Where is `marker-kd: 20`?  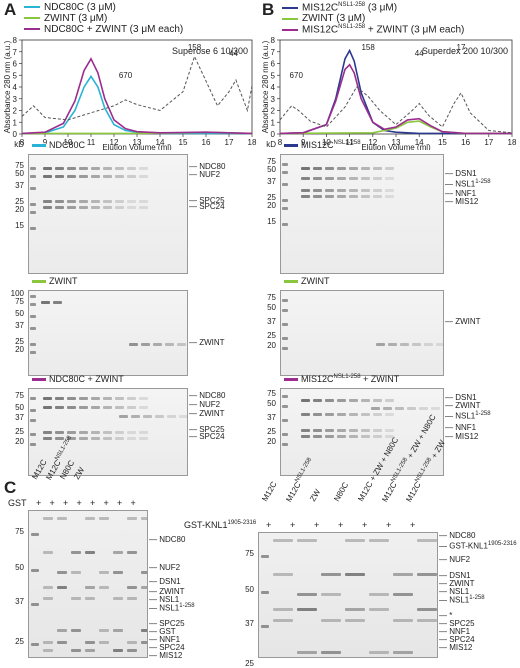 marker-kd: 20 is located at coordinates (19, 349).